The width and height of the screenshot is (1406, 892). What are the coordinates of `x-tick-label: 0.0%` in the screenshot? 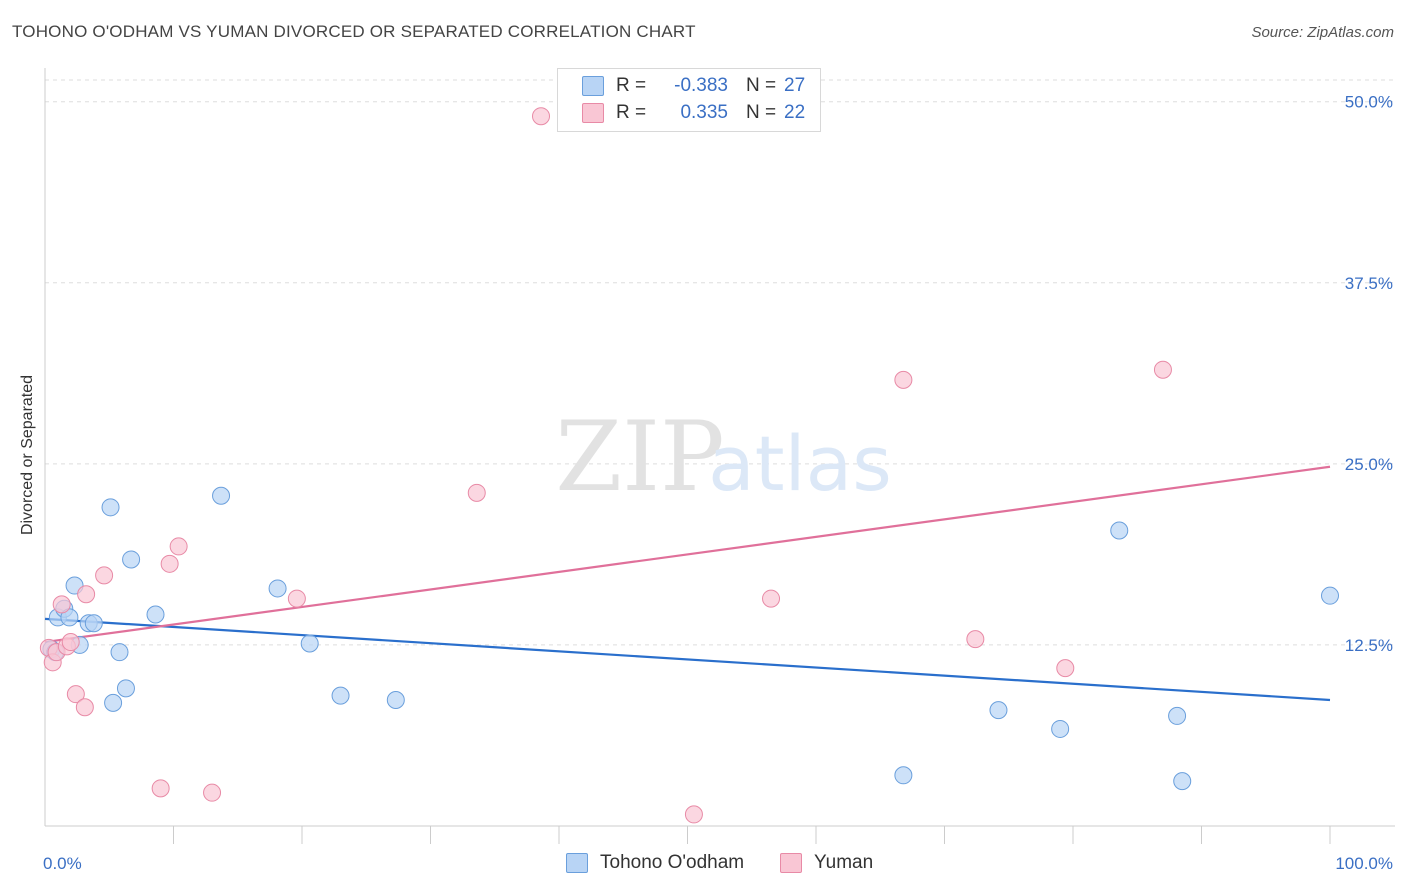 It's located at (62, 863).